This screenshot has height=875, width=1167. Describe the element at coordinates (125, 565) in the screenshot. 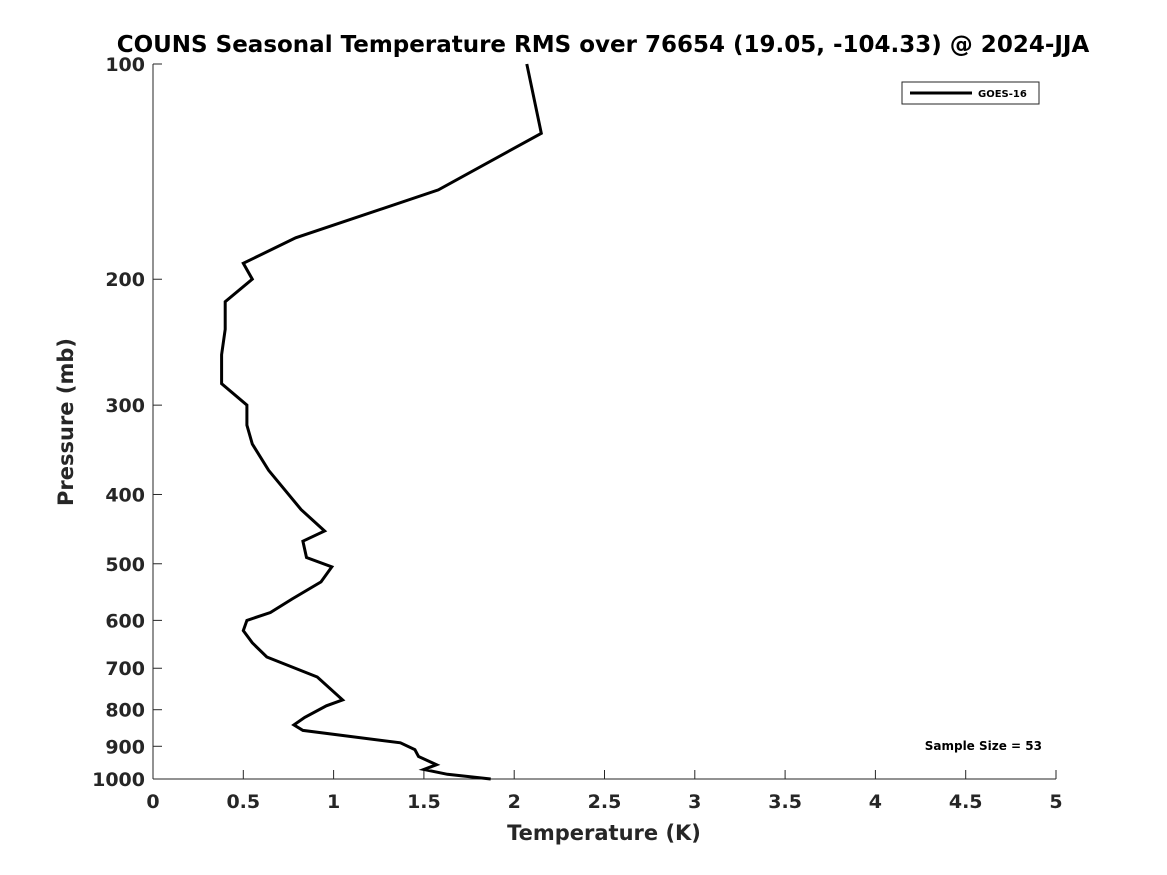

I see `y-tick-label: 500` at that location.